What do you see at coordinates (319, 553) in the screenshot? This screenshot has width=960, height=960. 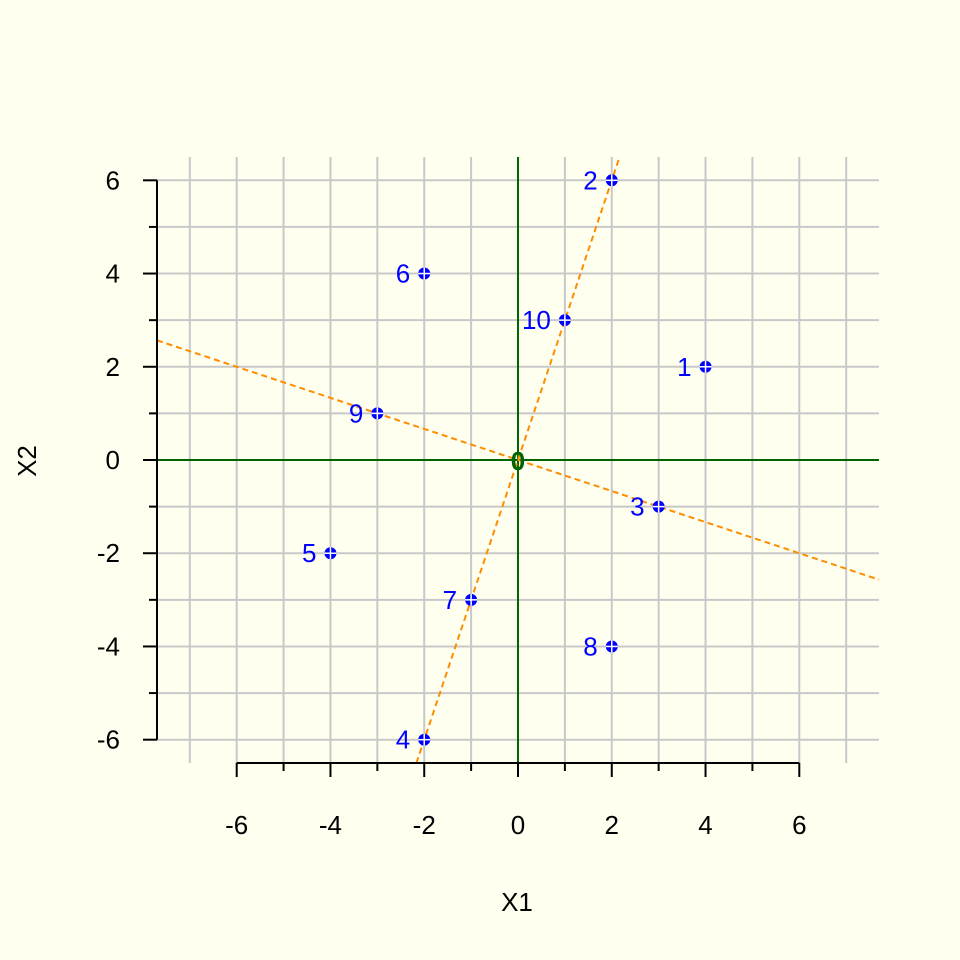 I see `data-point: 5` at bounding box center [319, 553].